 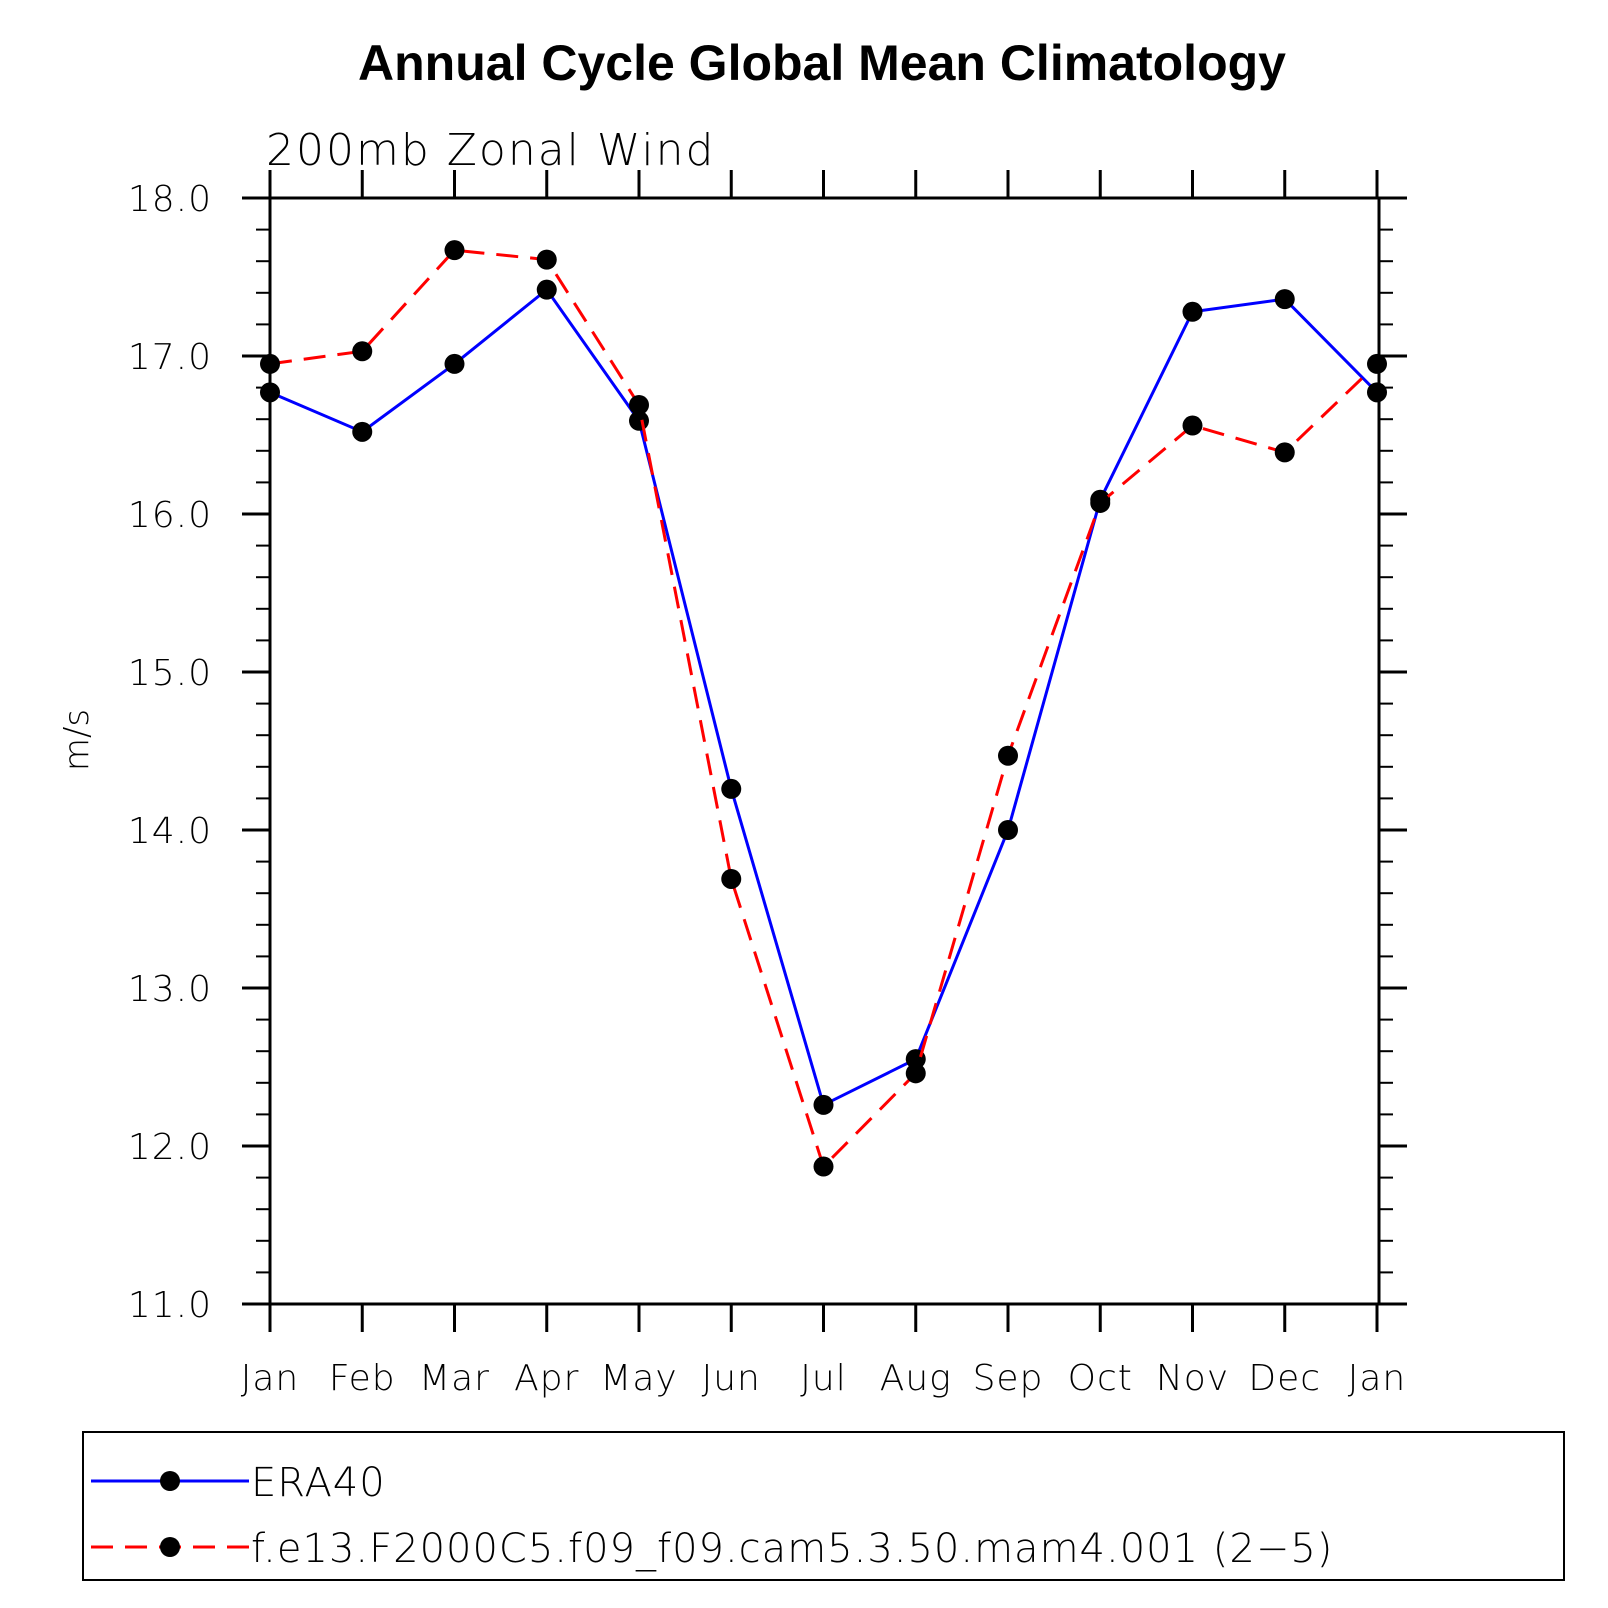 I want to click on y-tick-label: 18.0, so click(x=170, y=199).